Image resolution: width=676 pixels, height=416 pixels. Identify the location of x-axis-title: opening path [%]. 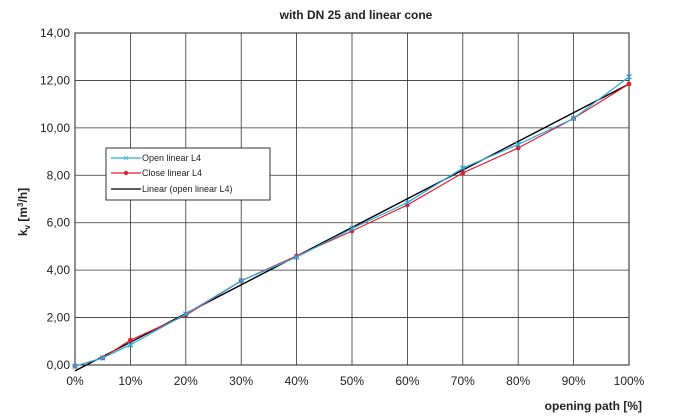
(593, 406).